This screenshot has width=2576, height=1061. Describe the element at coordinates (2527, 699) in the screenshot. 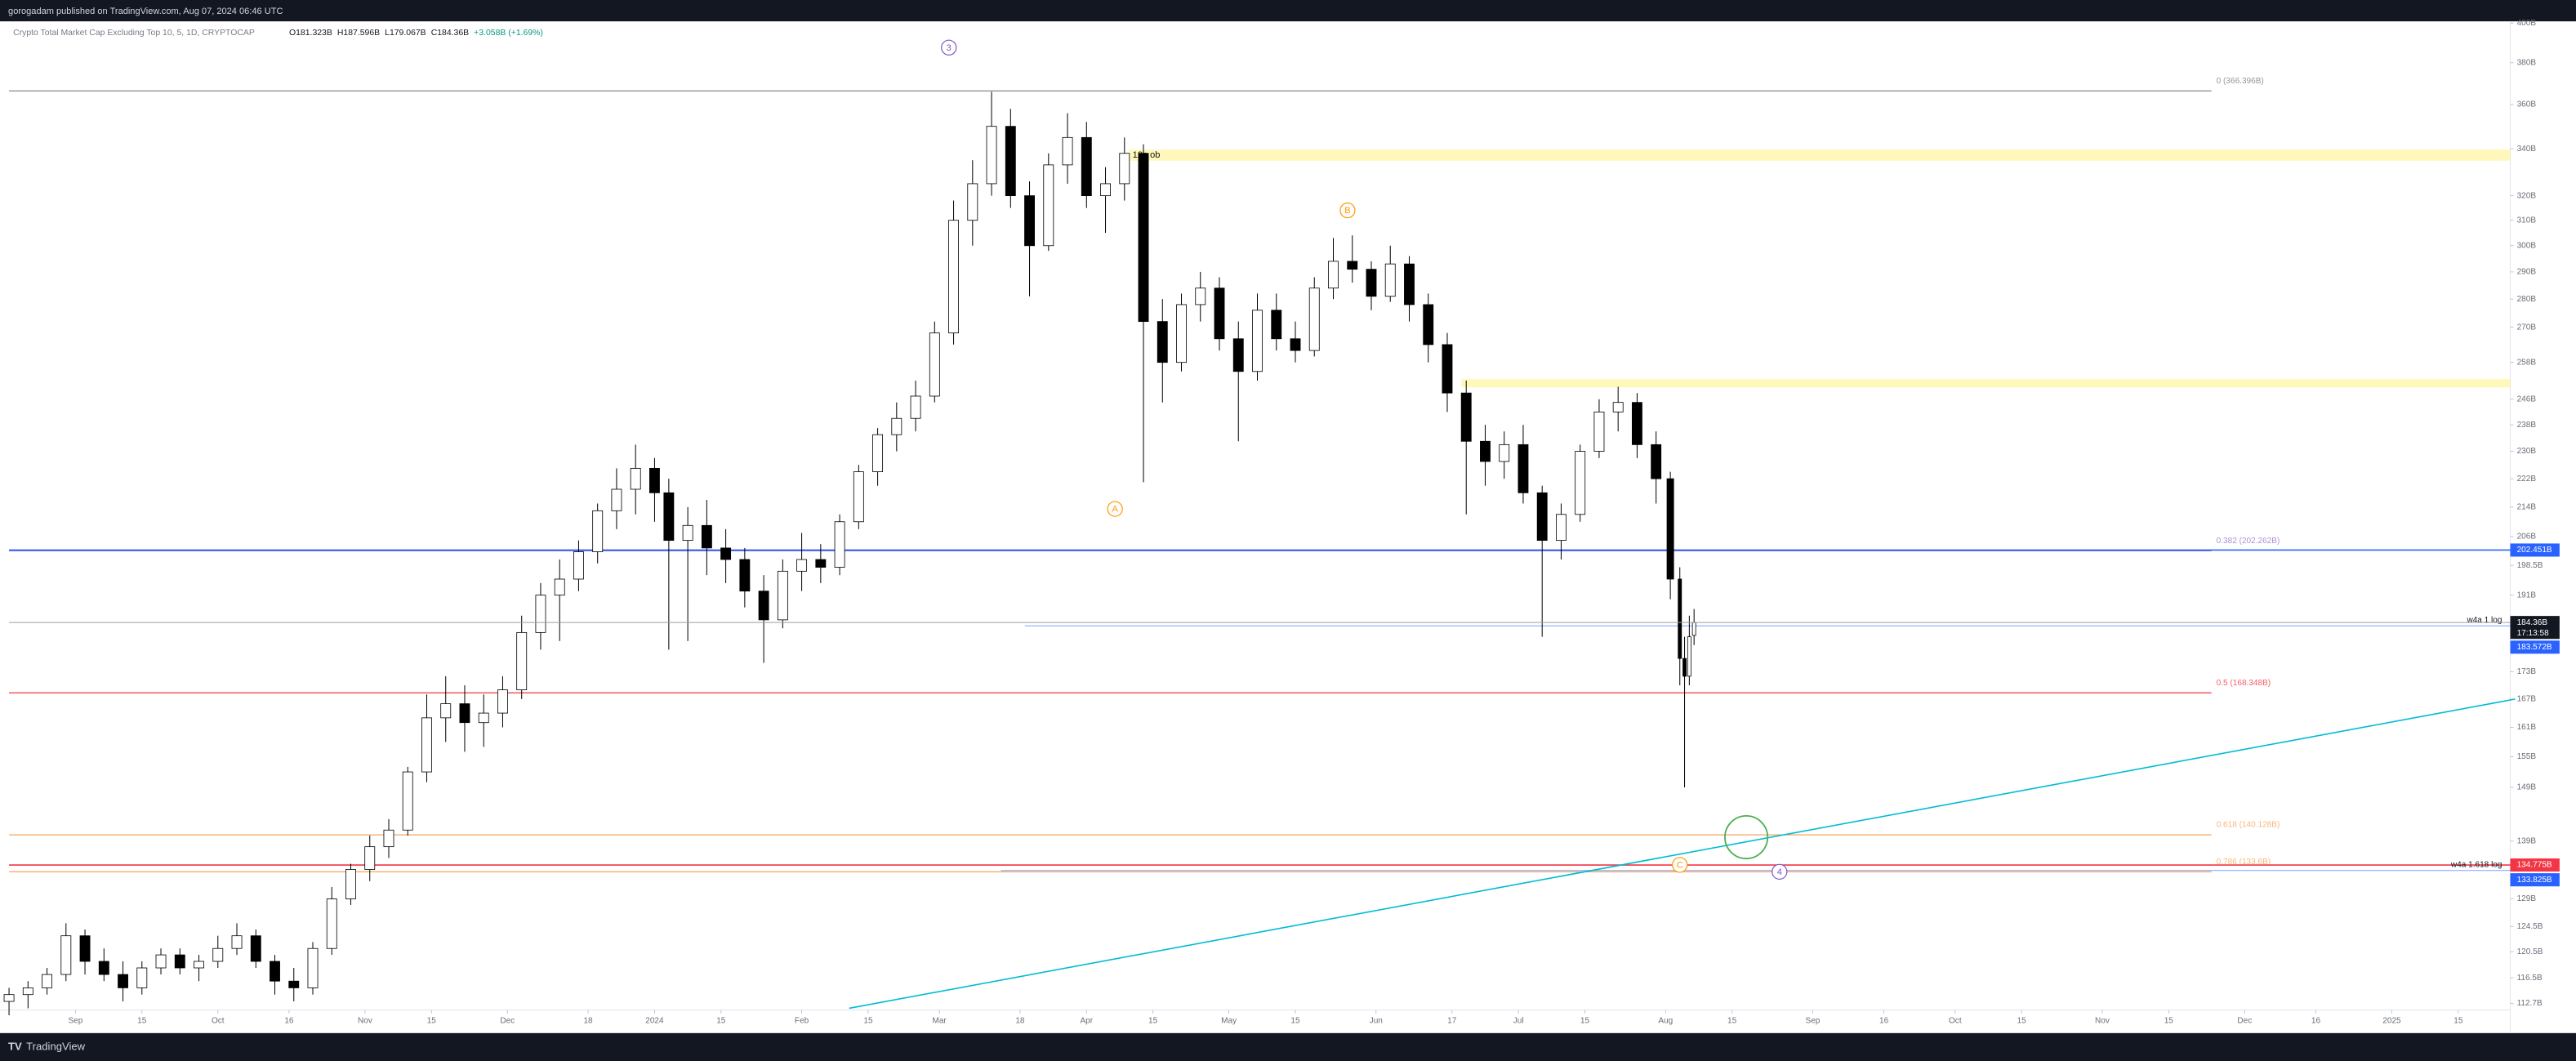

I see `y-tick-label: 167B` at that location.